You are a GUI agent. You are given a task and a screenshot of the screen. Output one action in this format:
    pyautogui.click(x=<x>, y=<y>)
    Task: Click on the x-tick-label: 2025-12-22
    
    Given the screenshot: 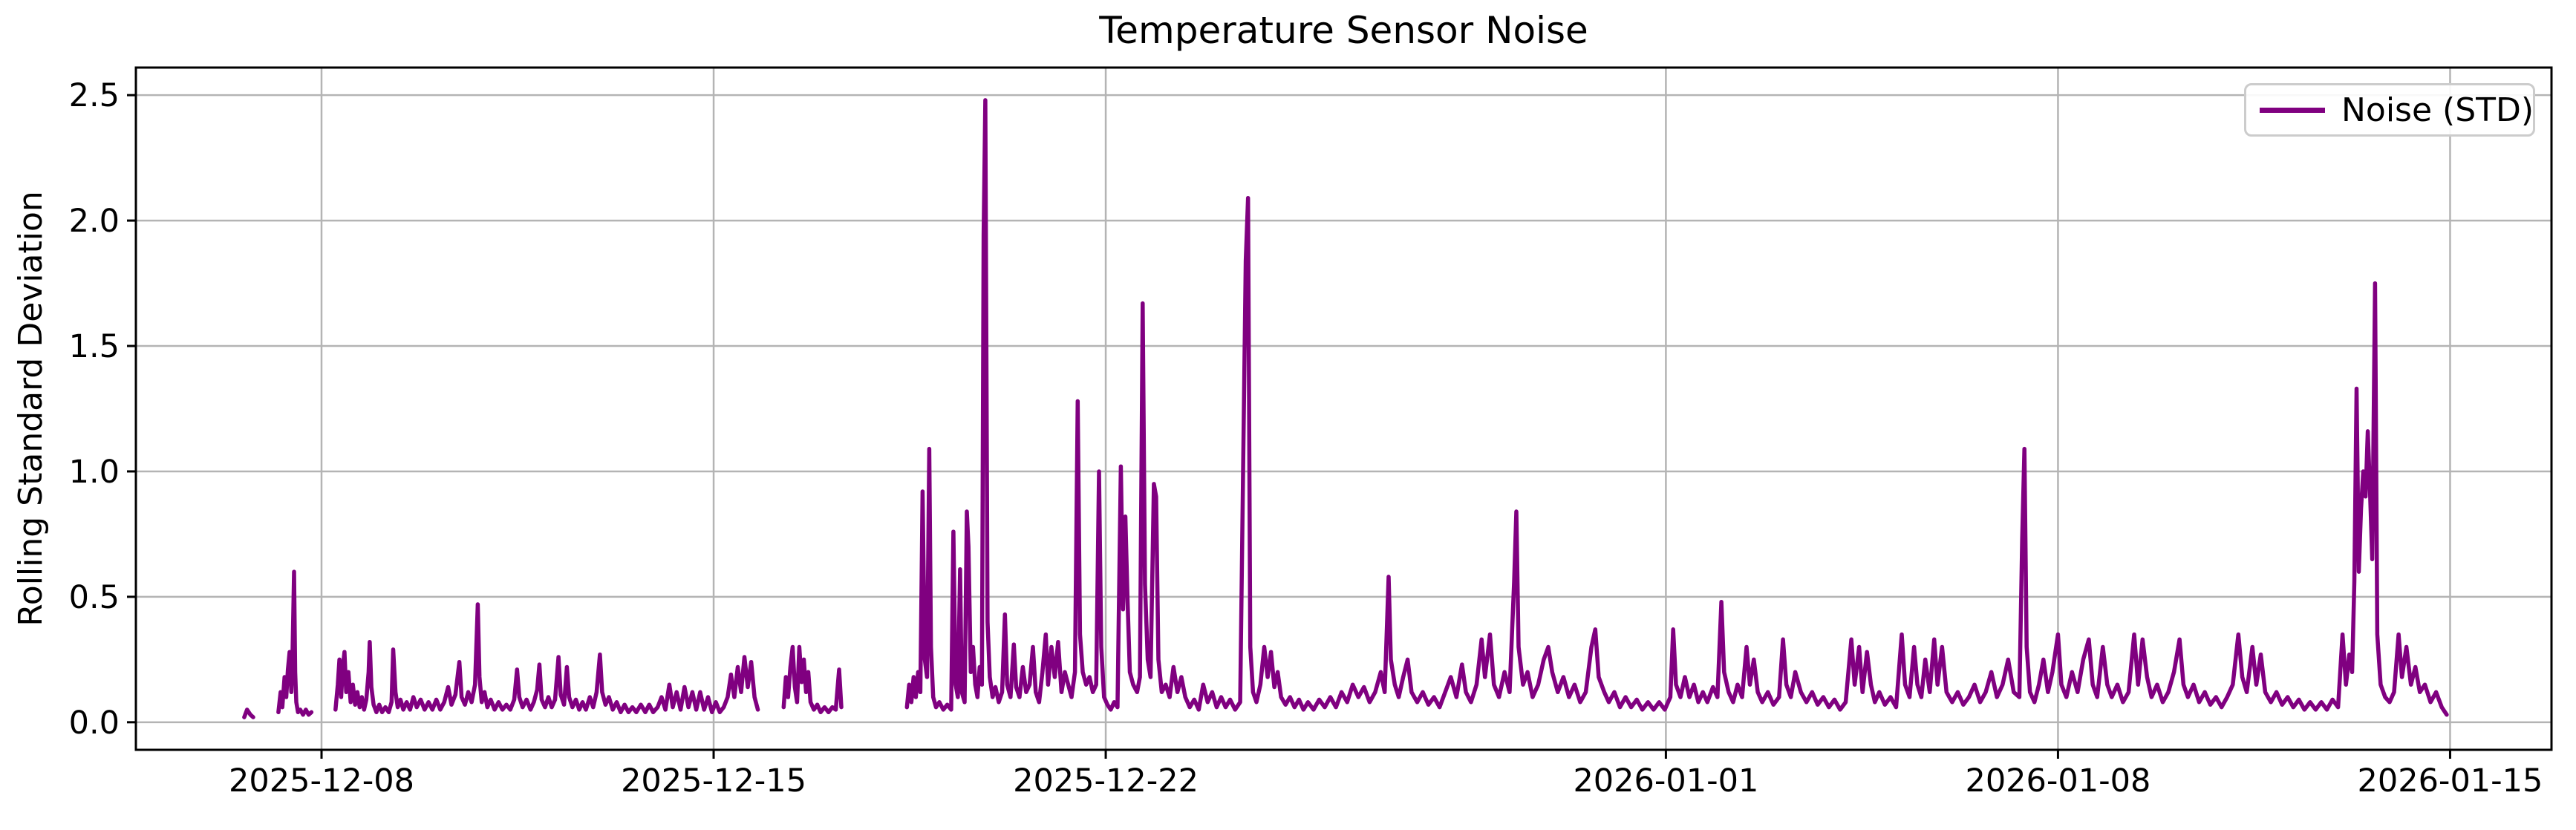 What is the action you would take?
    pyautogui.click(x=1106, y=781)
    